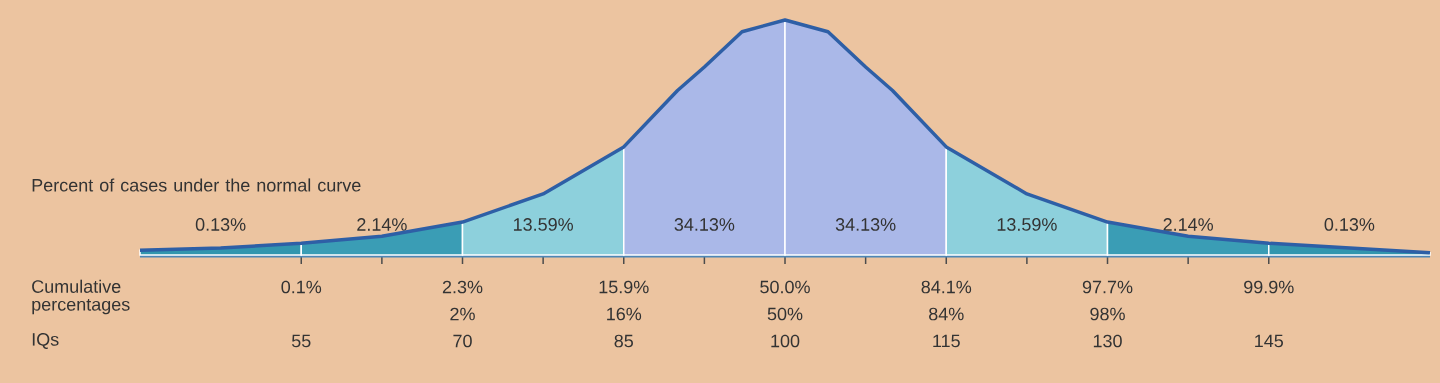 The width and height of the screenshot is (1440, 383). Describe the element at coordinates (81, 297) in the screenshot. I see `text: Cumulative percentages` at that location.